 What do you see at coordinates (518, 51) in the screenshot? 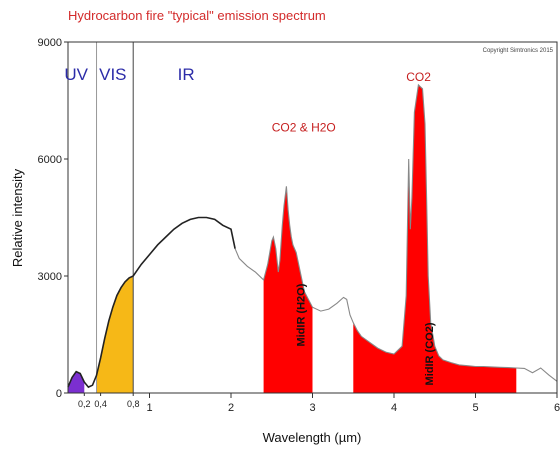
I see `copyright-note: Copyright Simtronics 2015` at bounding box center [518, 51].